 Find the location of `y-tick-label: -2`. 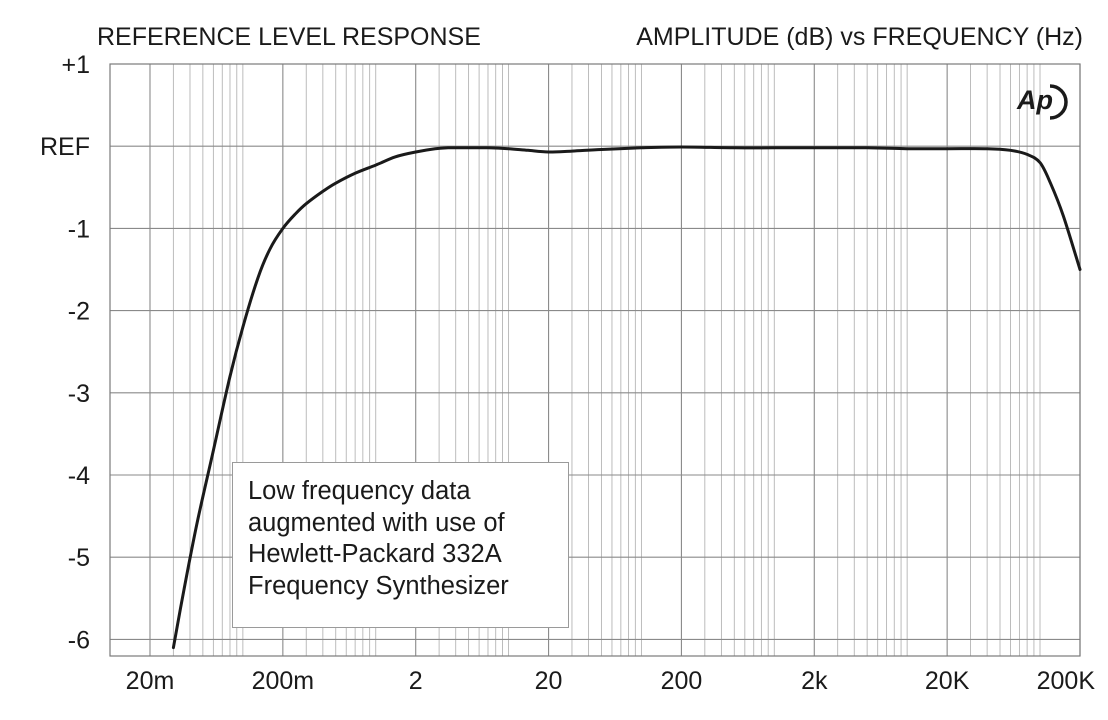

y-tick-label: -2 is located at coordinates (79, 312).